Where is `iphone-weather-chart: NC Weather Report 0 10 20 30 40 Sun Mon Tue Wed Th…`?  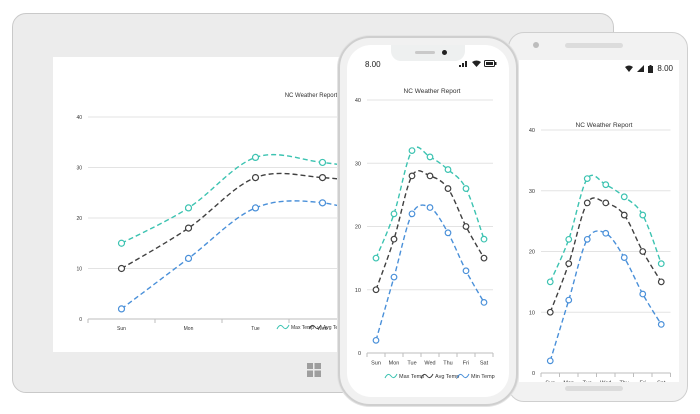
iphone-weather-chart: NC Weather Report 0 10 20 30 40 Sun Mon Tue Wed Th… is located at coordinates (425, 234).